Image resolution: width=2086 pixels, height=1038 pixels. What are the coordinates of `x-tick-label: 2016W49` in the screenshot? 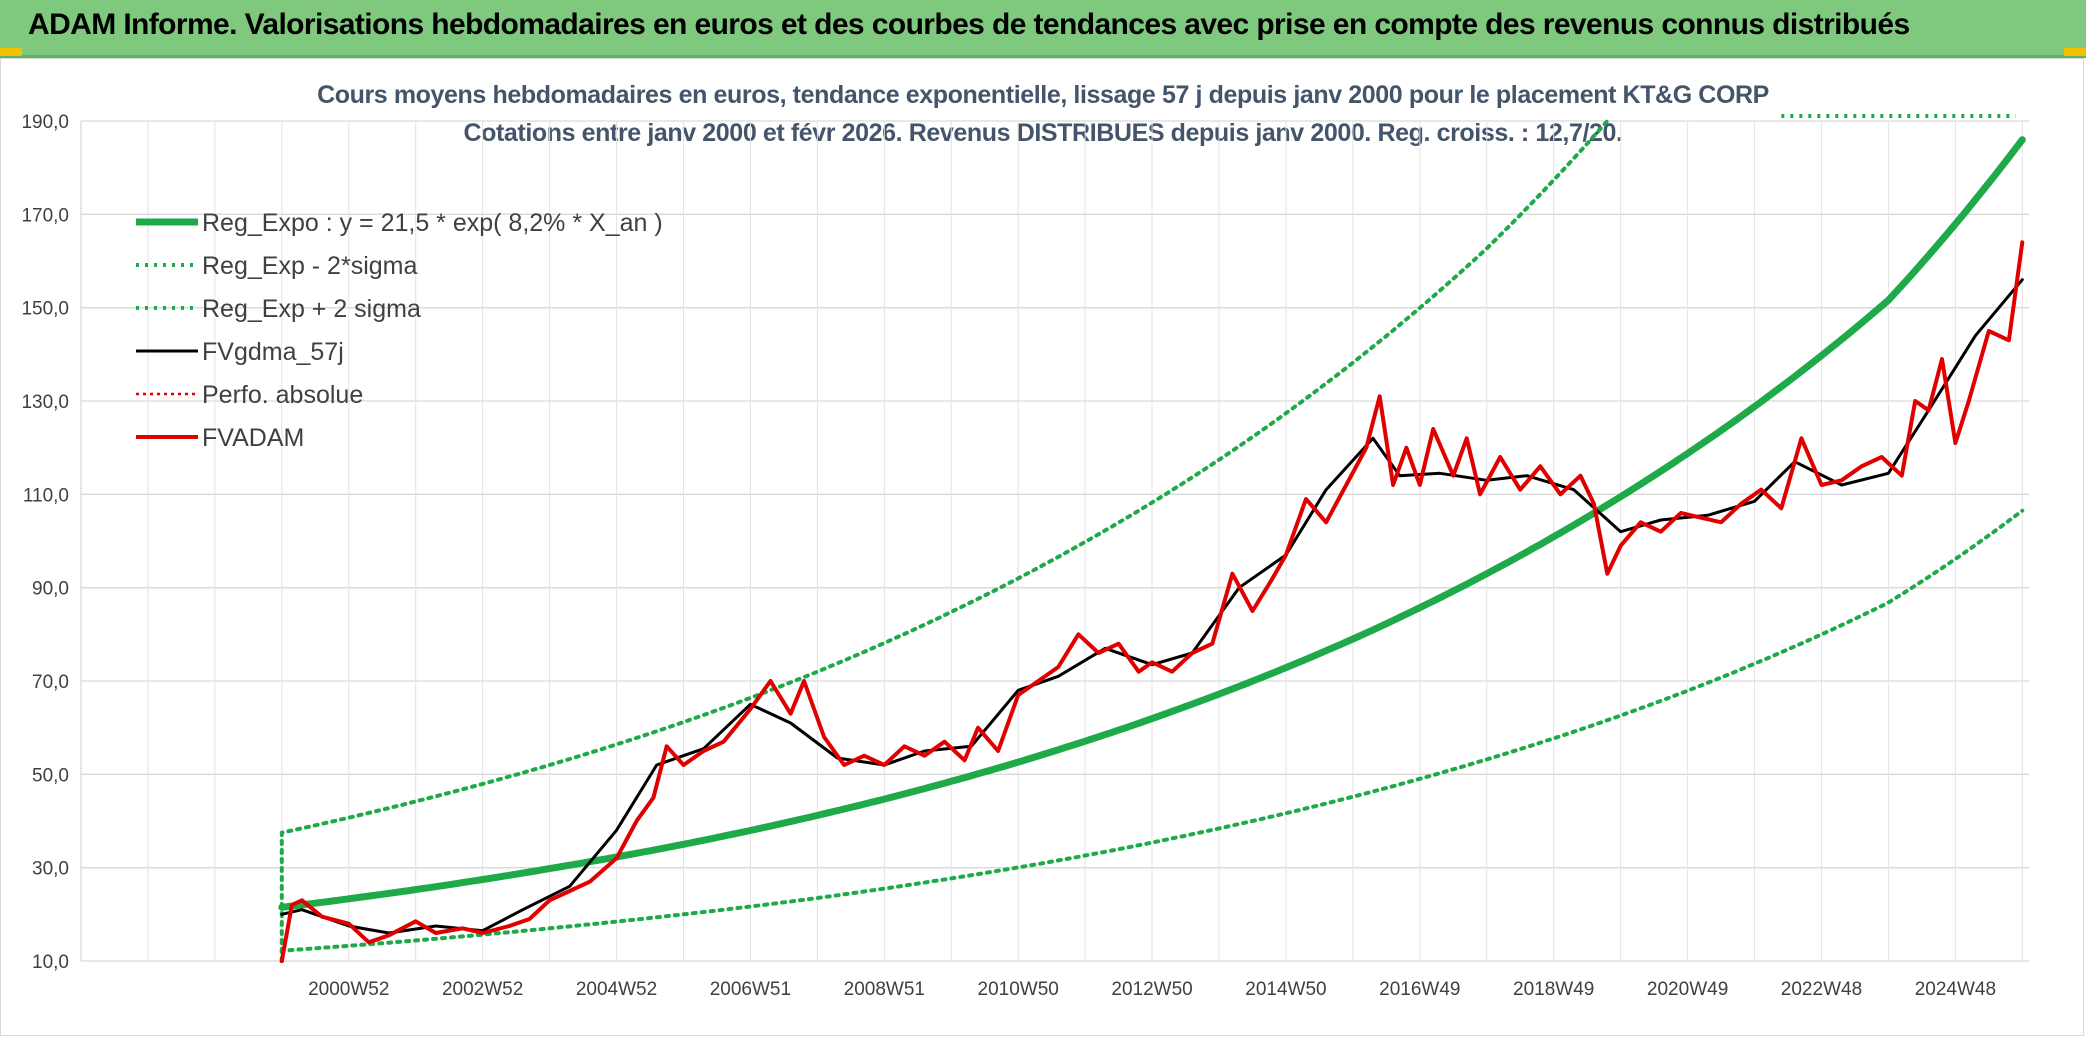 It's located at (1419, 989).